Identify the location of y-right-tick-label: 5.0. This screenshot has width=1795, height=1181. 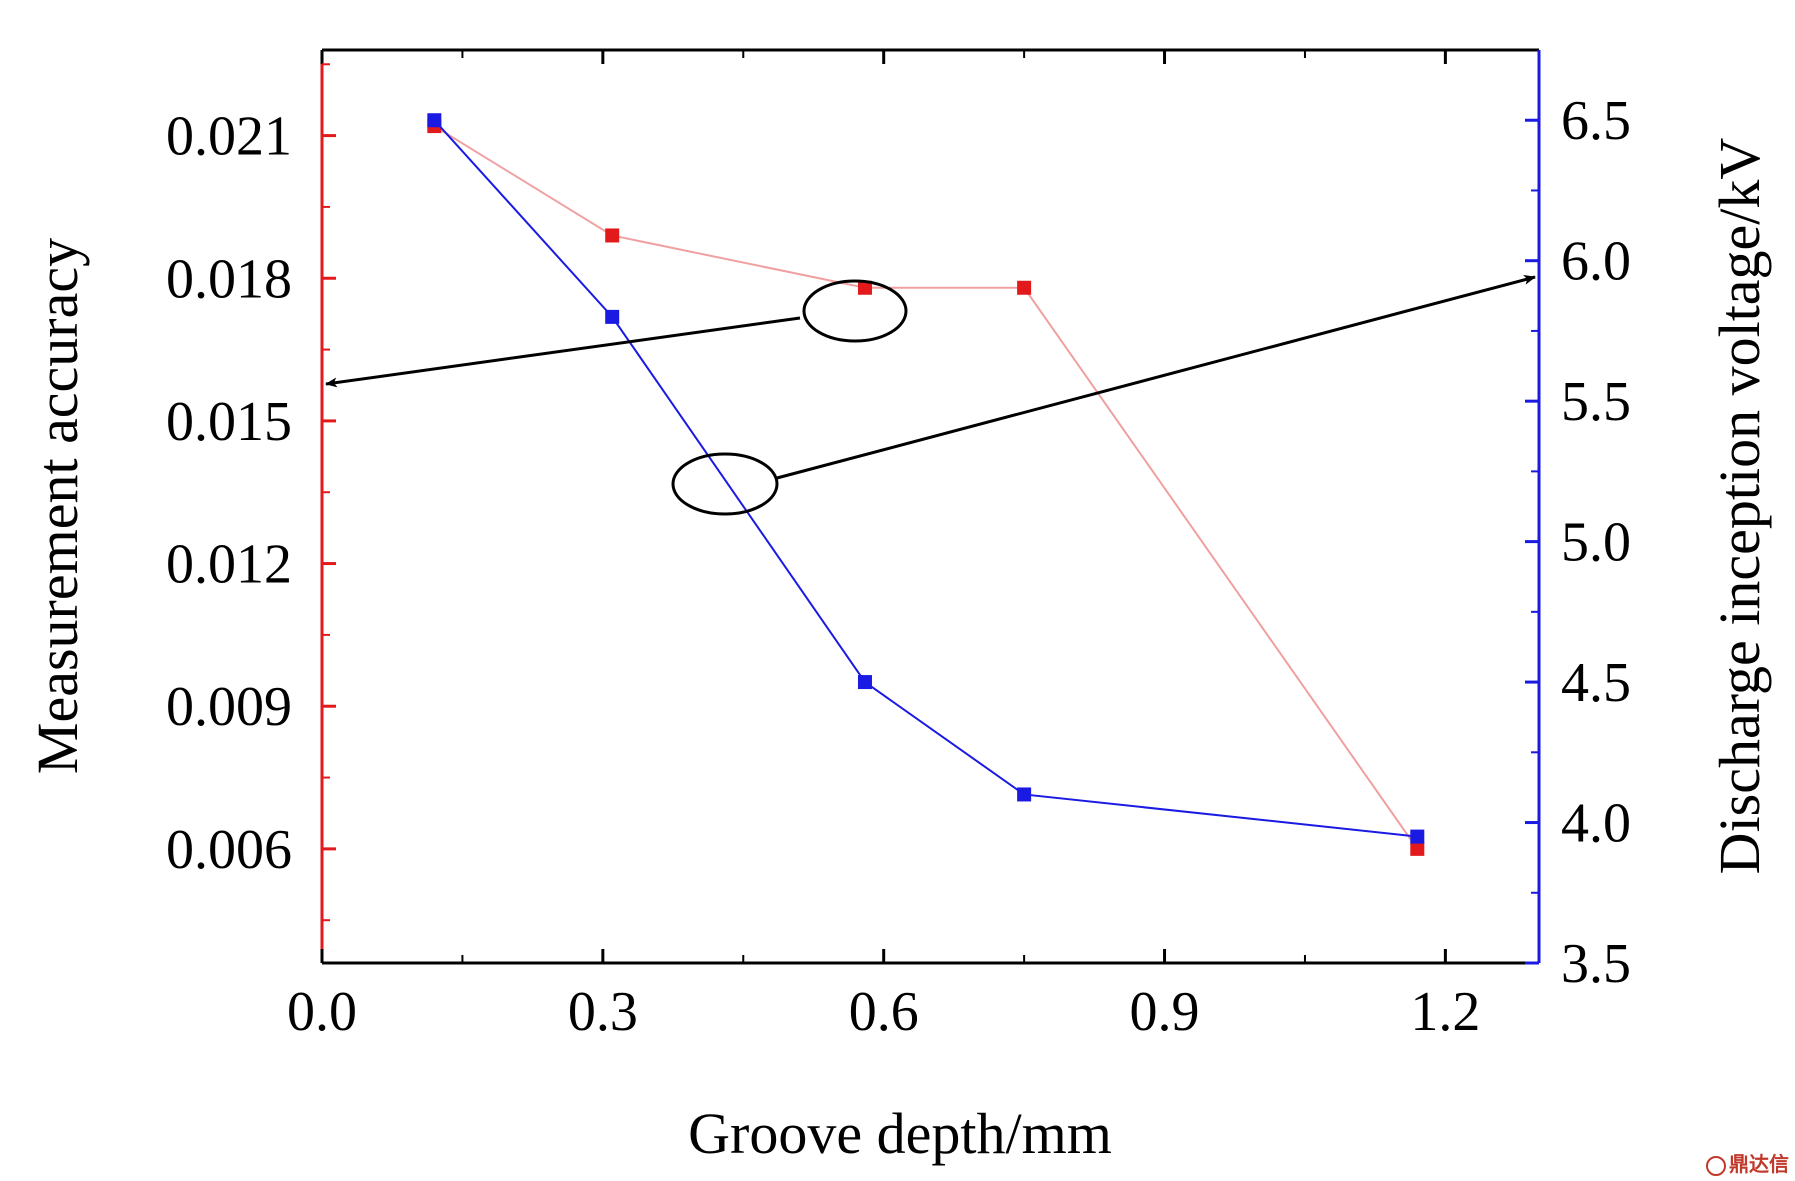
(1596, 543).